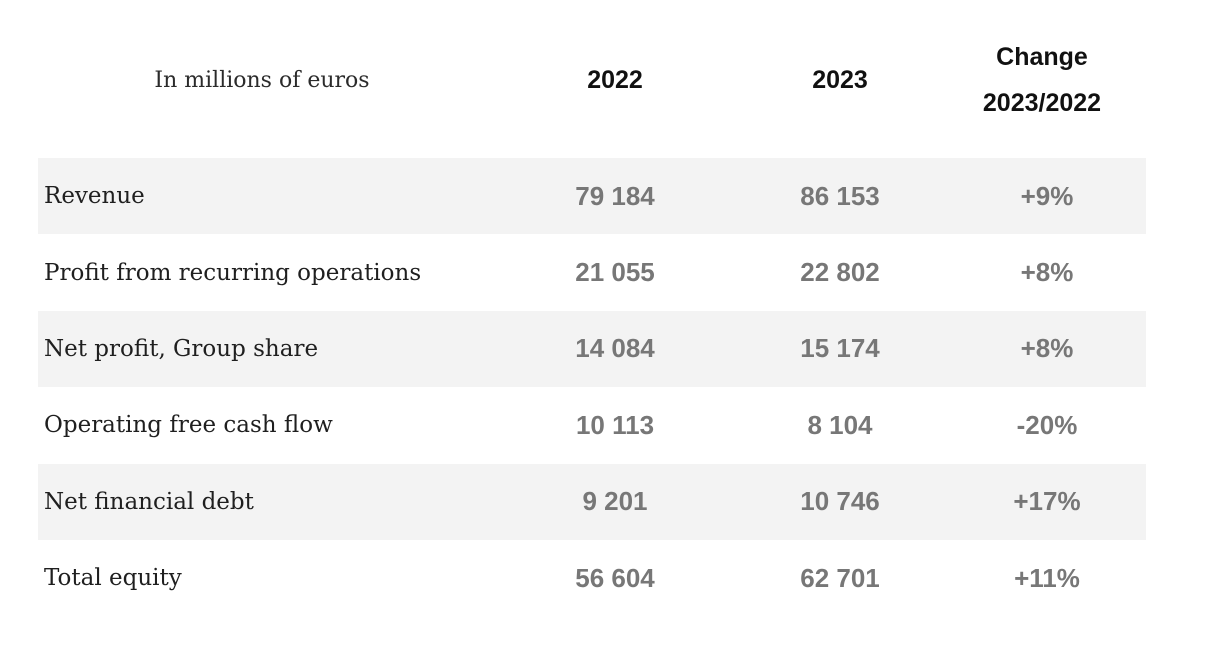 This screenshot has height=656, width=1206. What do you see at coordinates (1047, 424) in the screenshot?
I see `value-change: -20%` at bounding box center [1047, 424].